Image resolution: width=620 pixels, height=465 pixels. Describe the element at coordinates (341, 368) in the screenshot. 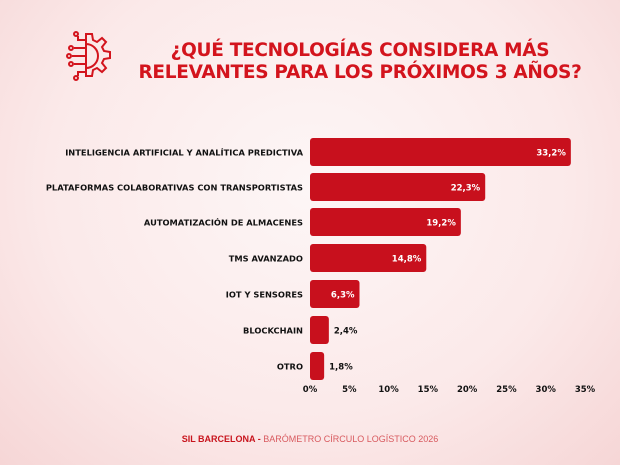

I see `data-label: 1,8%` at that location.